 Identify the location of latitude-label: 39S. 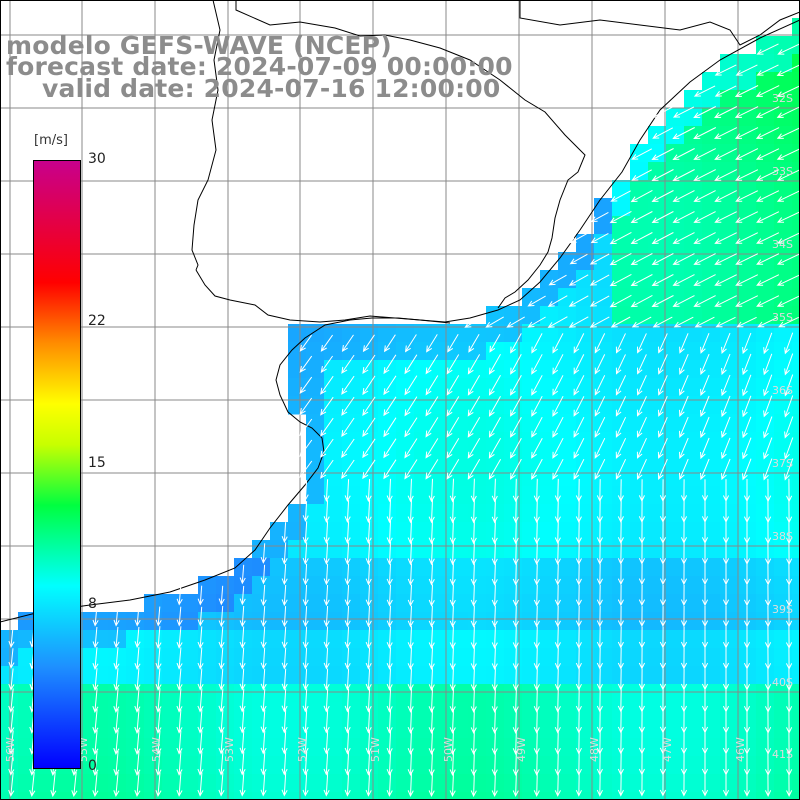
(782, 609).